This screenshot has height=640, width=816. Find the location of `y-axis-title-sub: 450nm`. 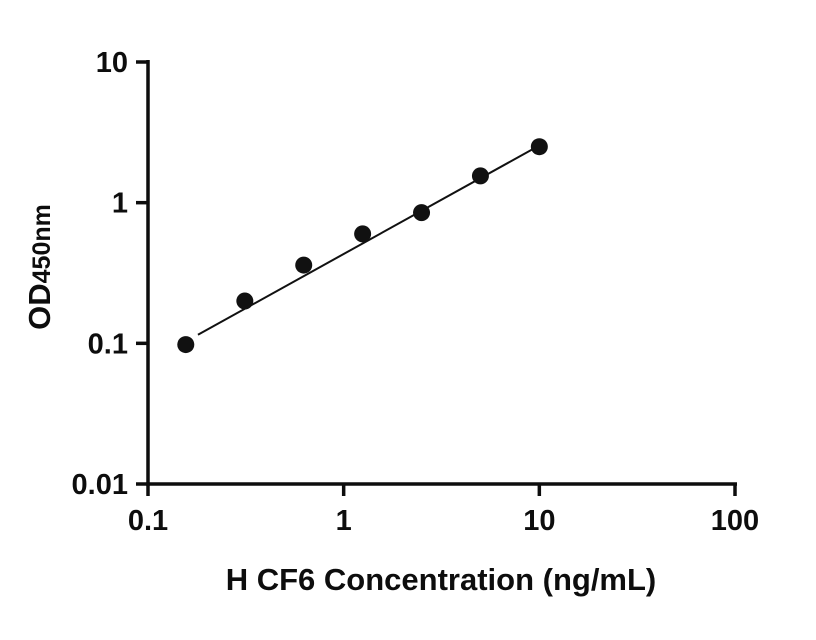

y-axis-title-sub: 450nm is located at coordinates (42, 243).